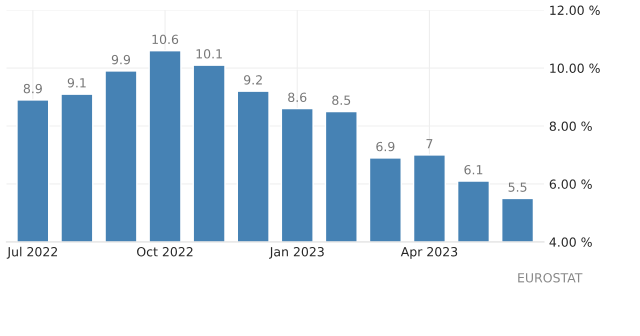 This screenshot has height=336, width=640. What do you see at coordinates (32, 252) in the screenshot?
I see `x-tick-label: Jul 2022` at bounding box center [32, 252].